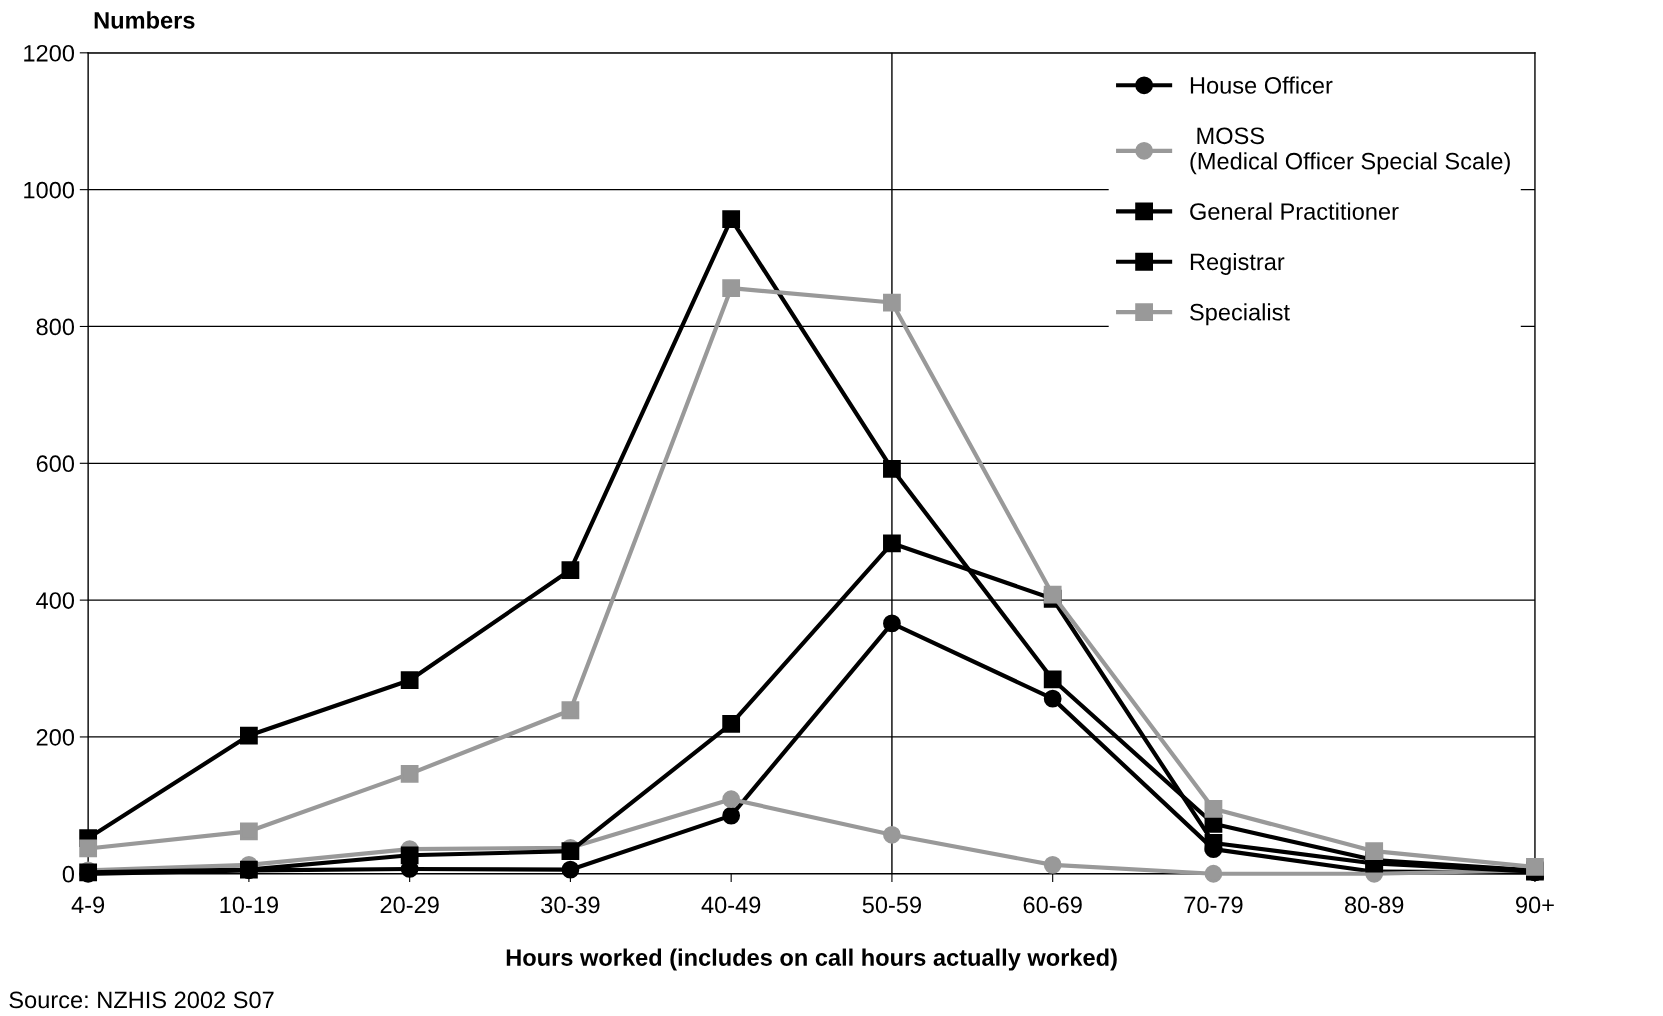 This screenshot has height=1016, width=1663. What do you see at coordinates (55, 464) in the screenshot?
I see `y-tick-label: 600` at bounding box center [55, 464].